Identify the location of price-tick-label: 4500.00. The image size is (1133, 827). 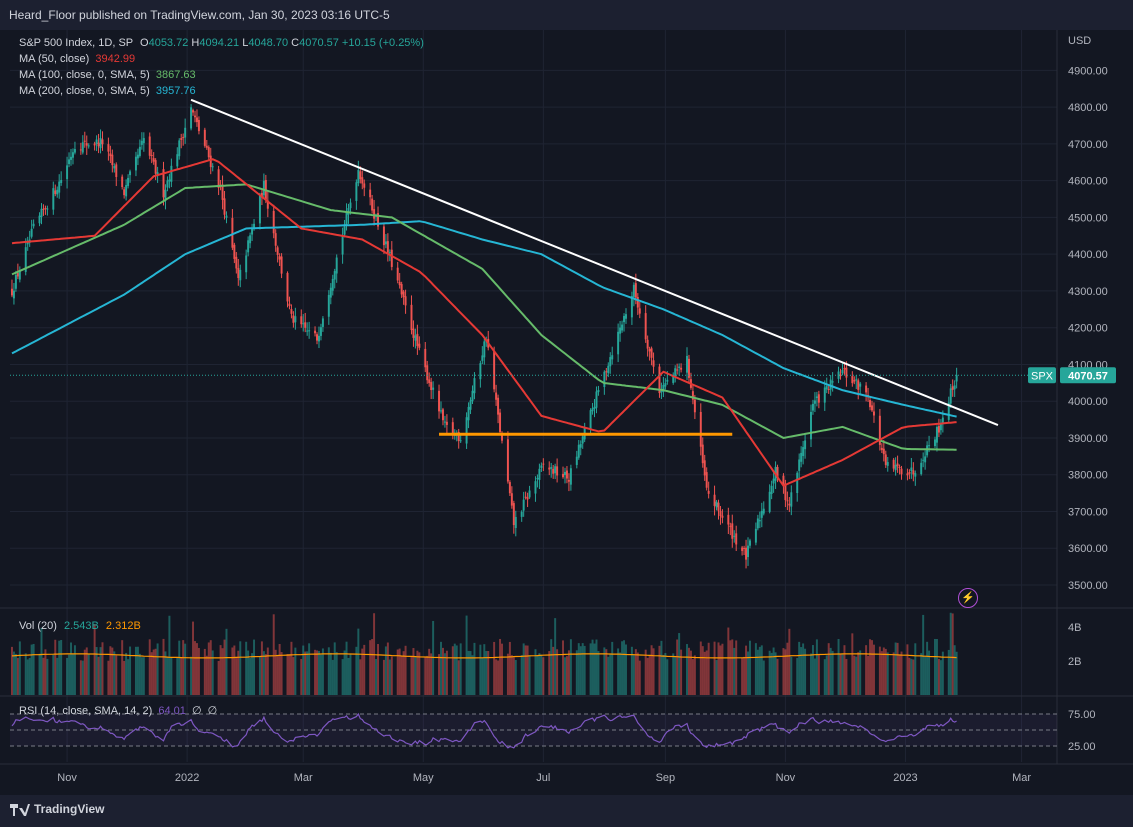
(1088, 218).